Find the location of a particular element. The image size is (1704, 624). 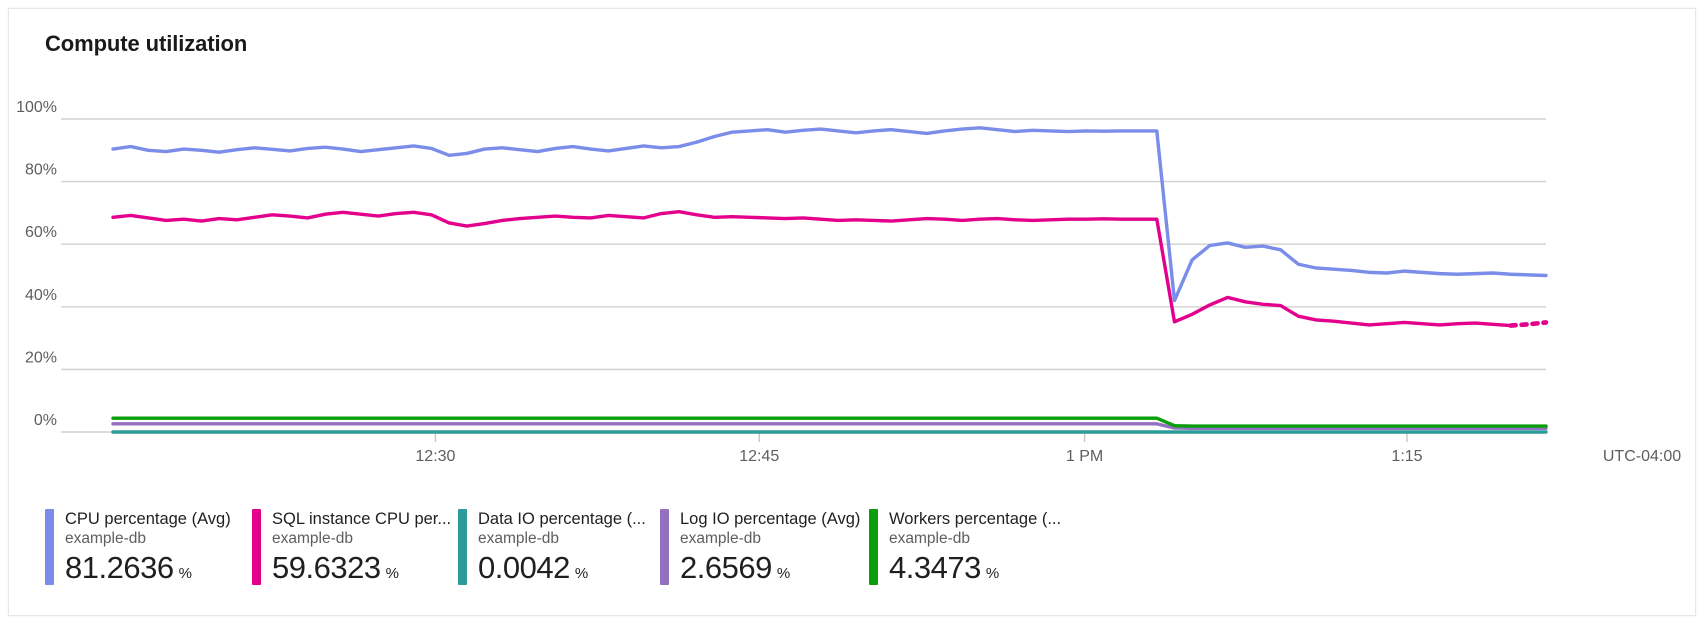

legend-item: Data IO percentage (... example-db 0.0042% is located at coordinates (552, 547).